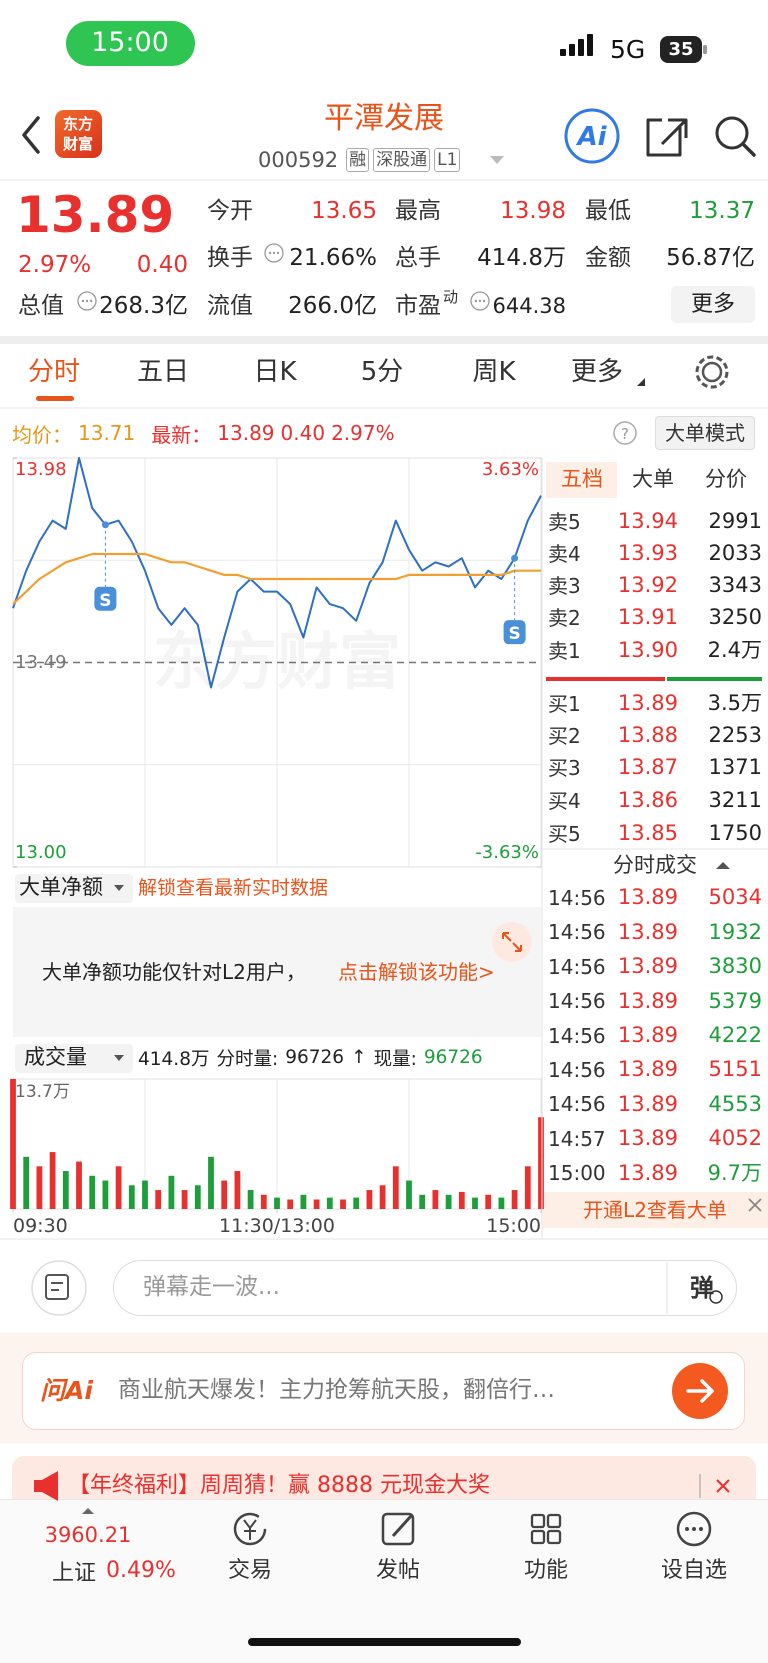 The height and width of the screenshot is (1663, 768). What do you see at coordinates (722, 211) in the screenshot?
I see `field-value: 13.37` at bounding box center [722, 211].